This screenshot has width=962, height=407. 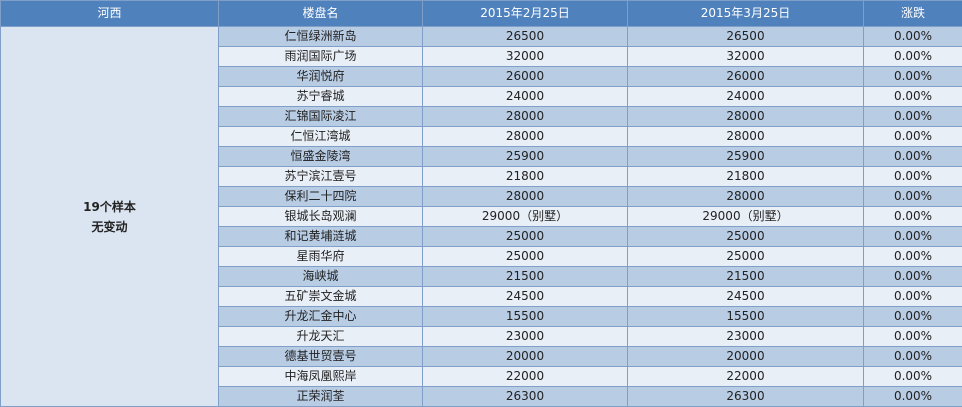 What do you see at coordinates (320, 13) in the screenshot?
I see `header-cell: 楼盘名` at bounding box center [320, 13].